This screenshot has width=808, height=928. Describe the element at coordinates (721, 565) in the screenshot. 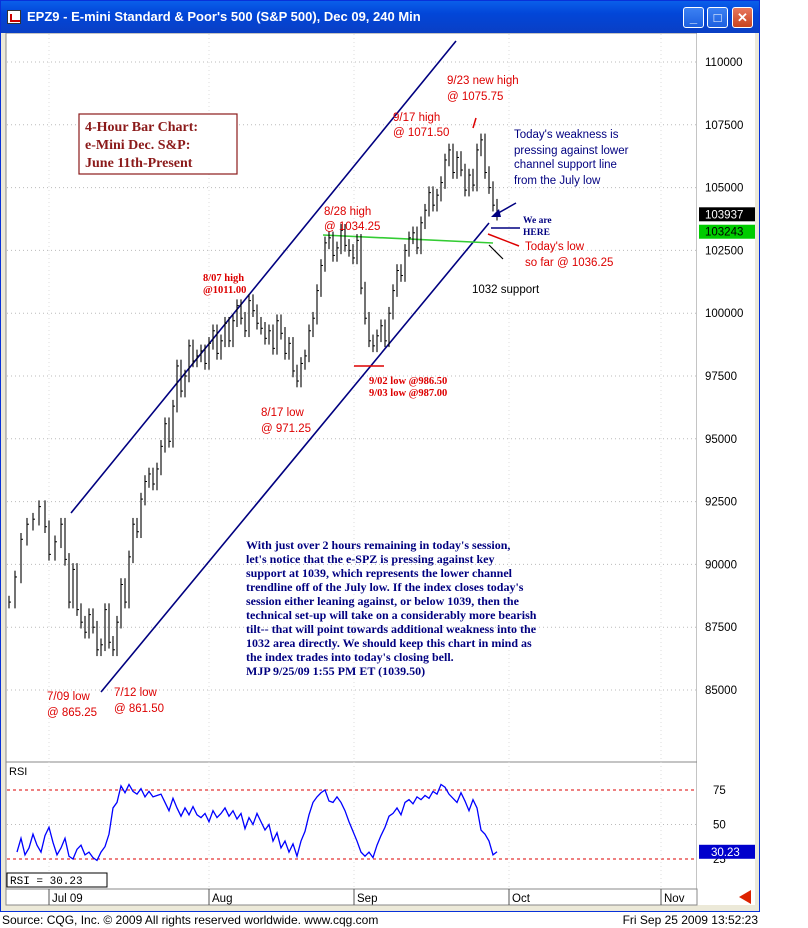

I see `y-tick-label: 90000` at that location.